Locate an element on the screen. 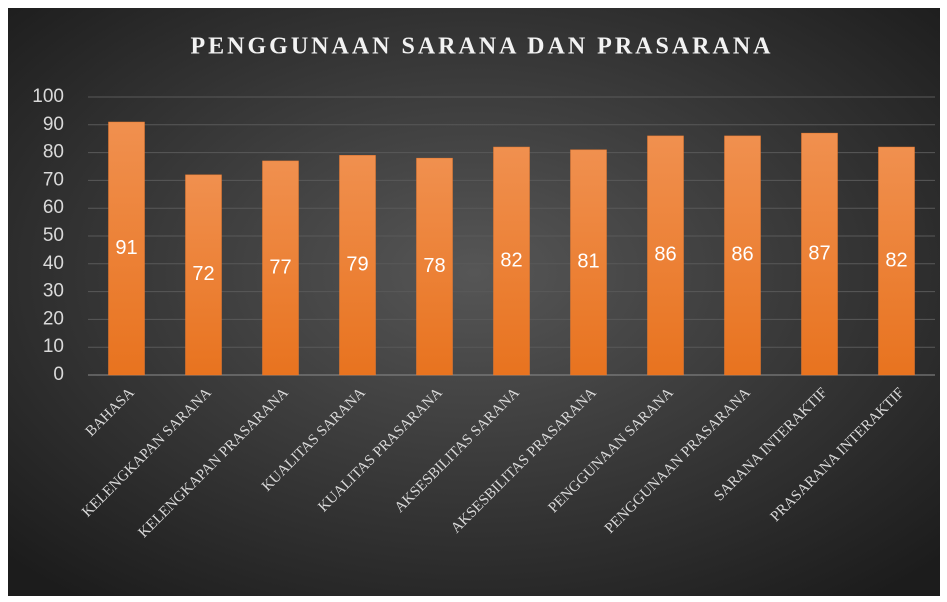  value-label: 87 is located at coordinates (819, 253).